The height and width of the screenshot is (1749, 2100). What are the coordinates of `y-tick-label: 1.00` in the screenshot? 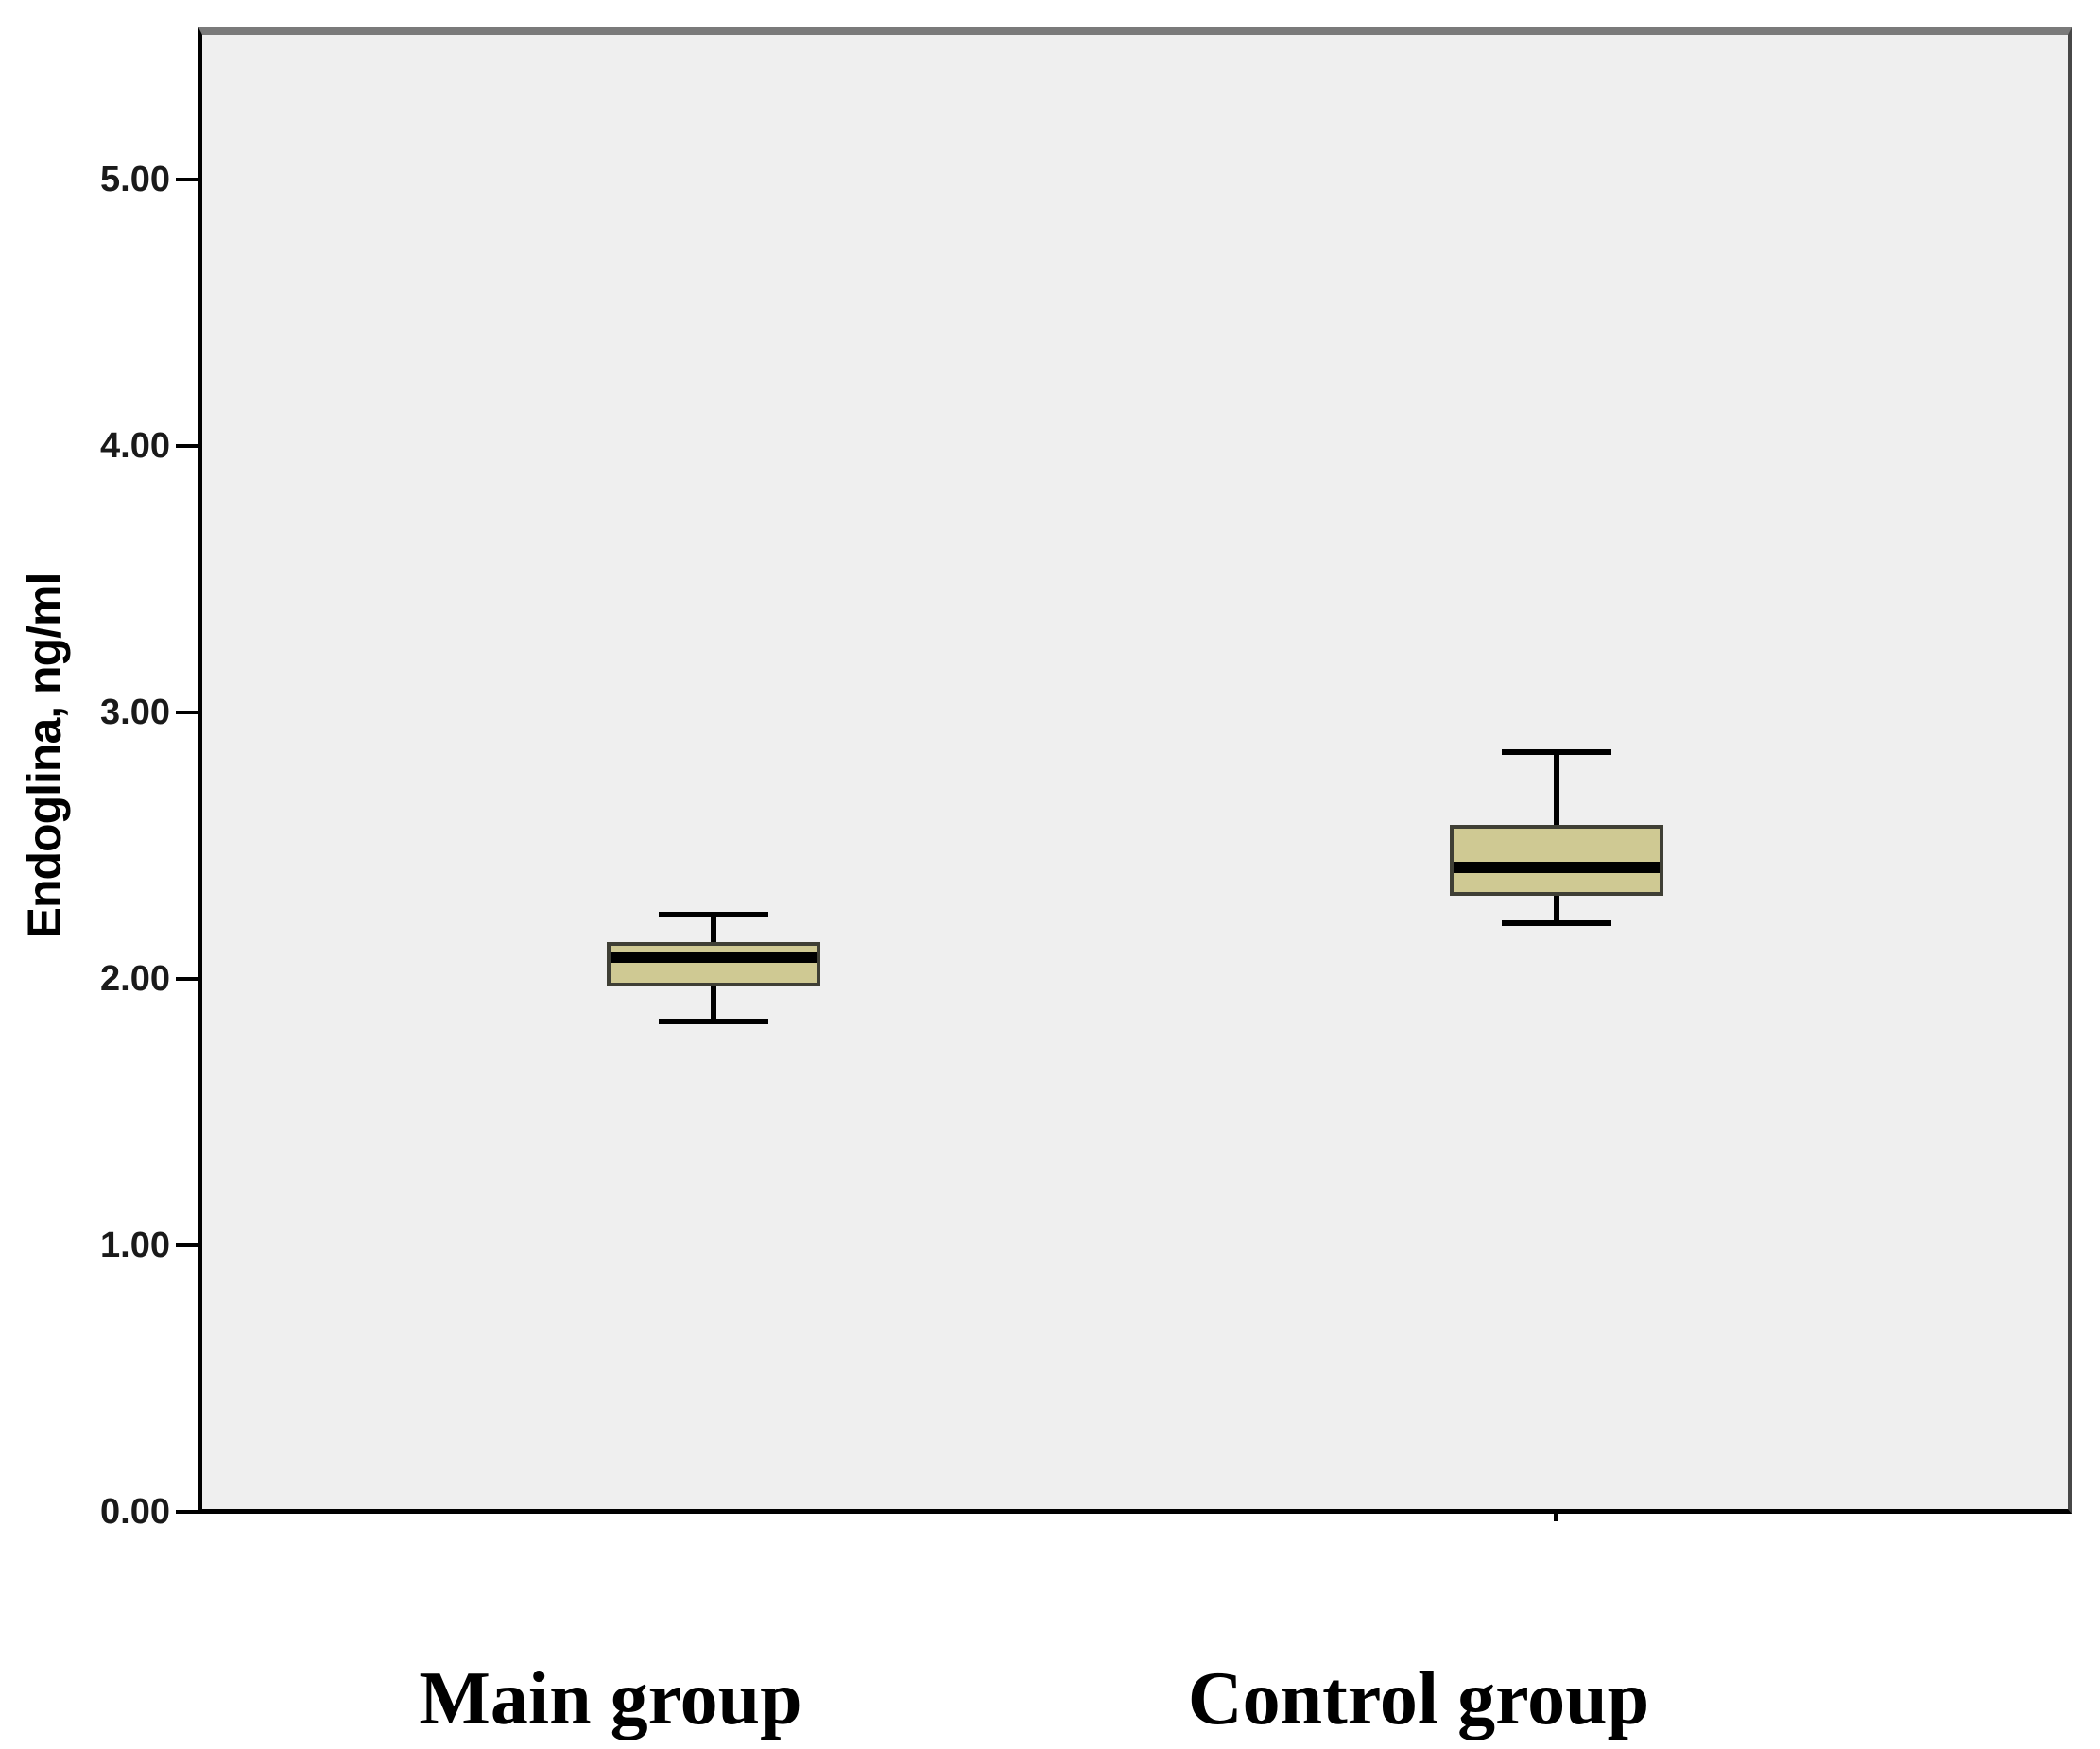 It's located at (135, 1245).